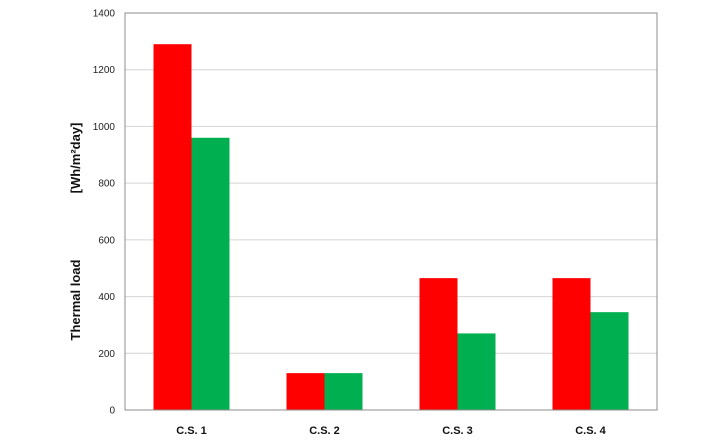 Image resolution: width=719 pixels, height=447 pixels. What do you see at coordinates (191, 431) in the screenshot?
I see `x-tick-label: C.S. 1` at bounding box center [191, 431].